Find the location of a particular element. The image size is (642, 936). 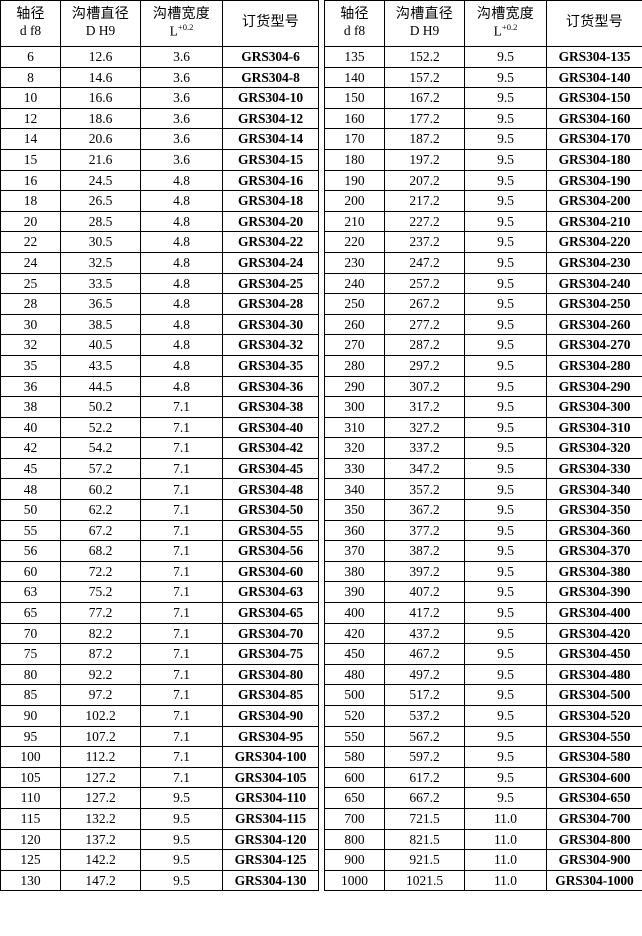

cell-order-model: GRS304-270 is located at coordinates (594, 345).